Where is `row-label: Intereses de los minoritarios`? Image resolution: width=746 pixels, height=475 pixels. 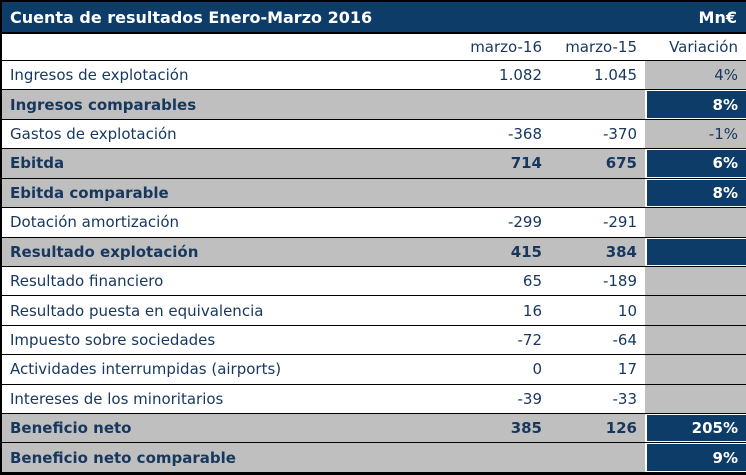
row-label: Intereses de los minoritarios is located at coordinates (117, 398).